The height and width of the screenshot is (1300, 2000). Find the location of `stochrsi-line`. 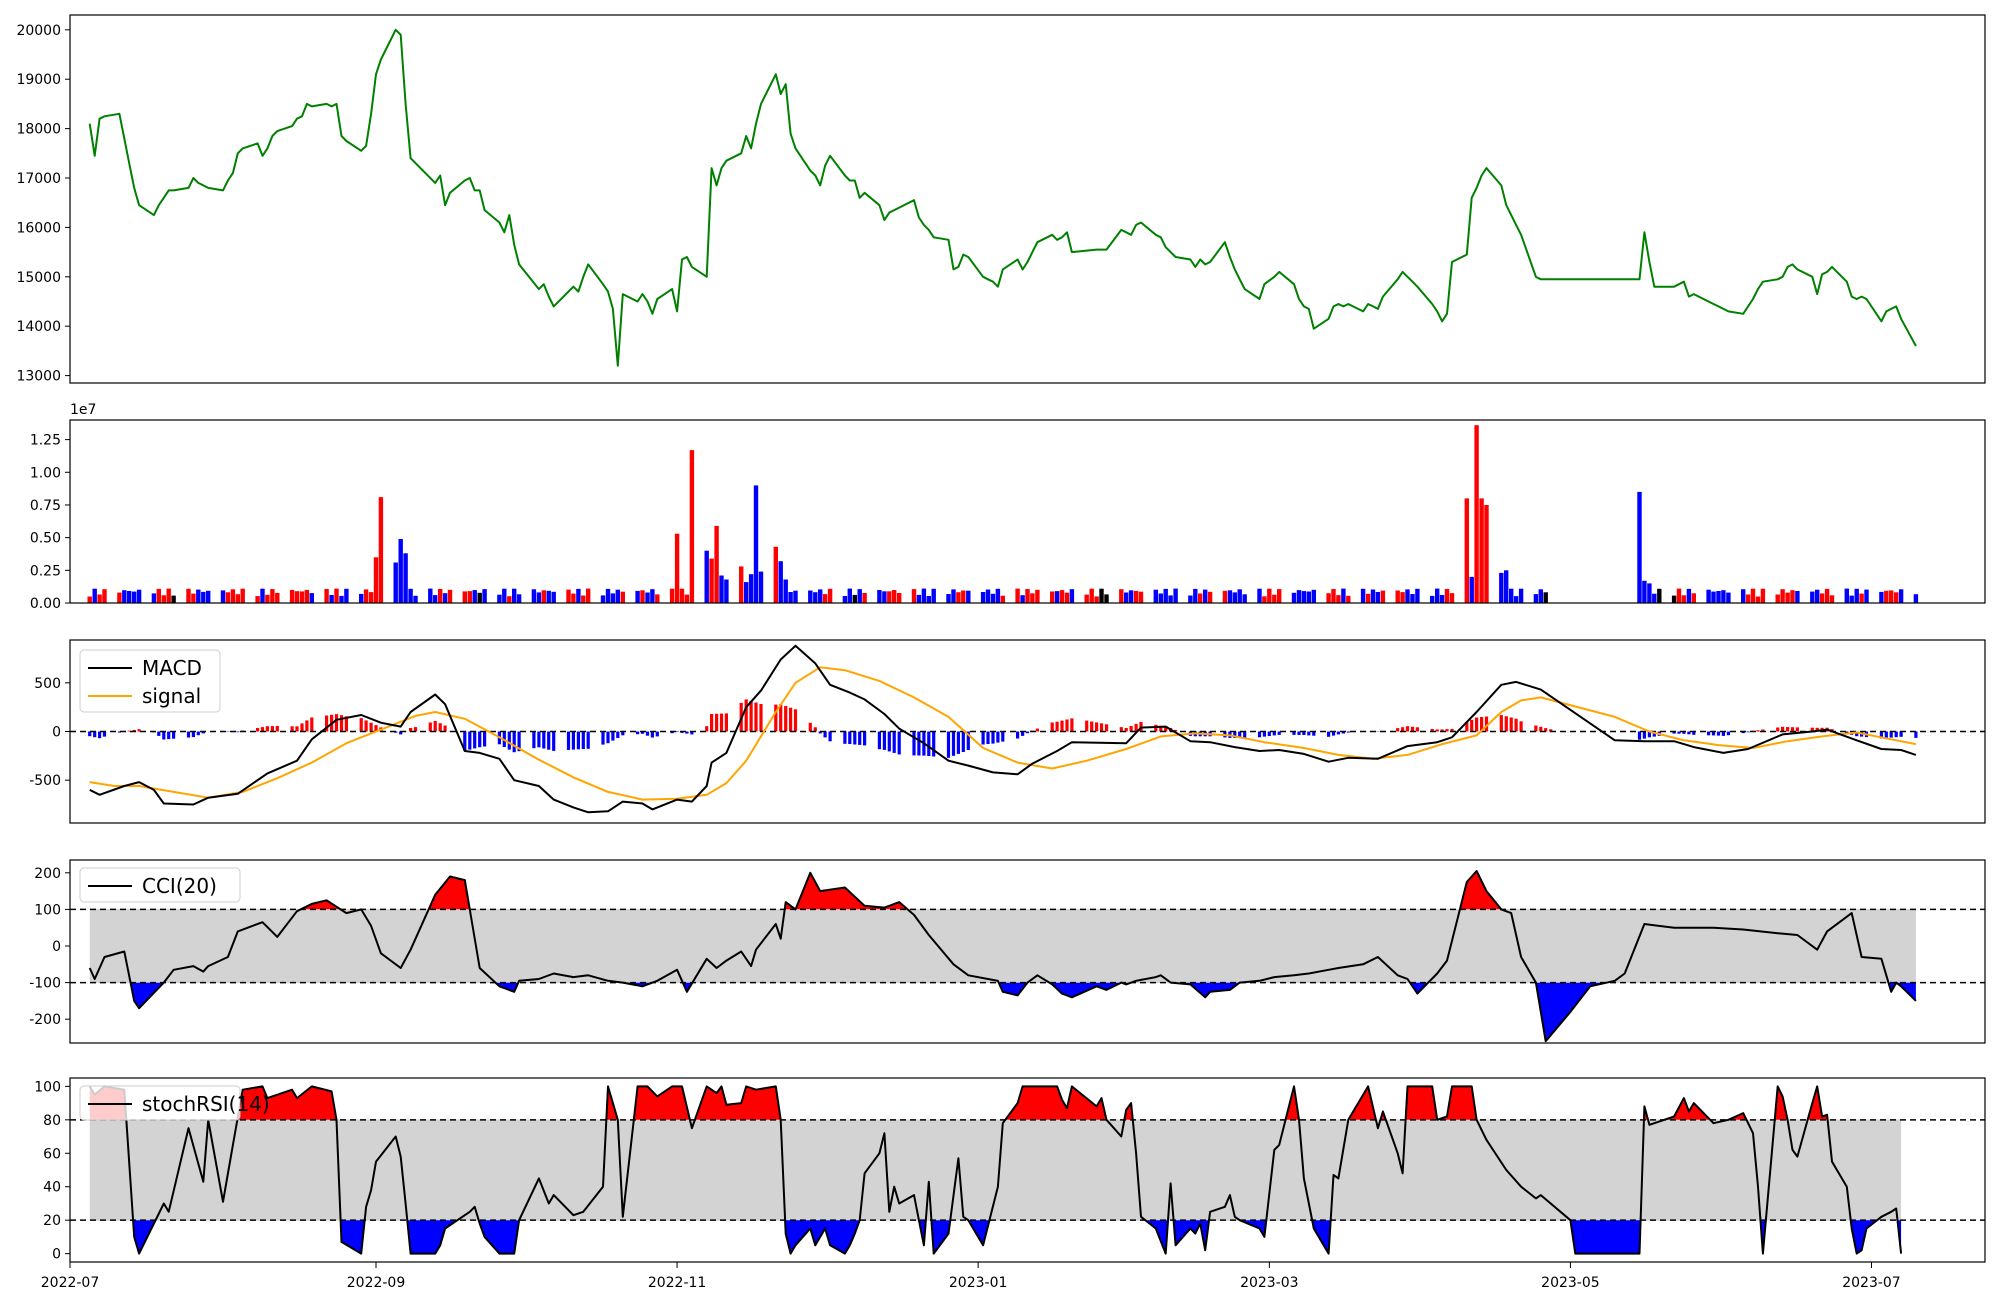

stochrsi-line is located at coordinates (995, 1170).